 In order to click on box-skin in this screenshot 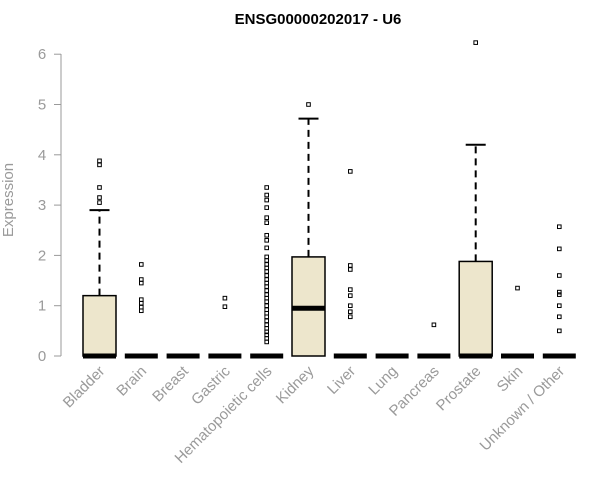, I will do `click(517, 322)`.